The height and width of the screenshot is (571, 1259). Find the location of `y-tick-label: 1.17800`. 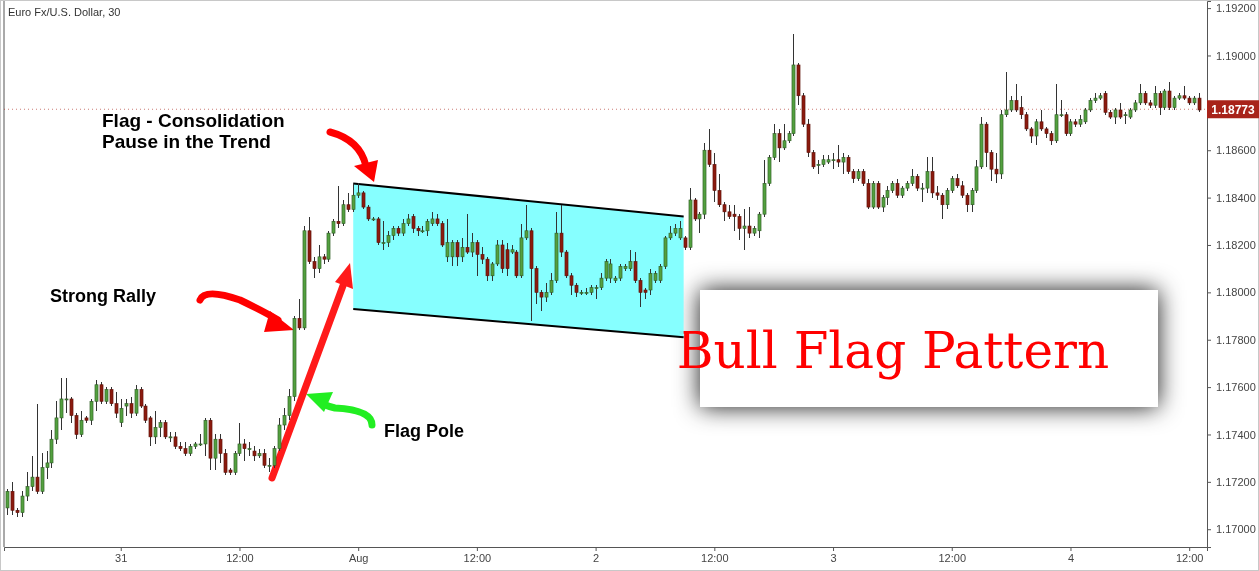

y-tick-label: 1.17800 is located at coordinates (1236, 339).